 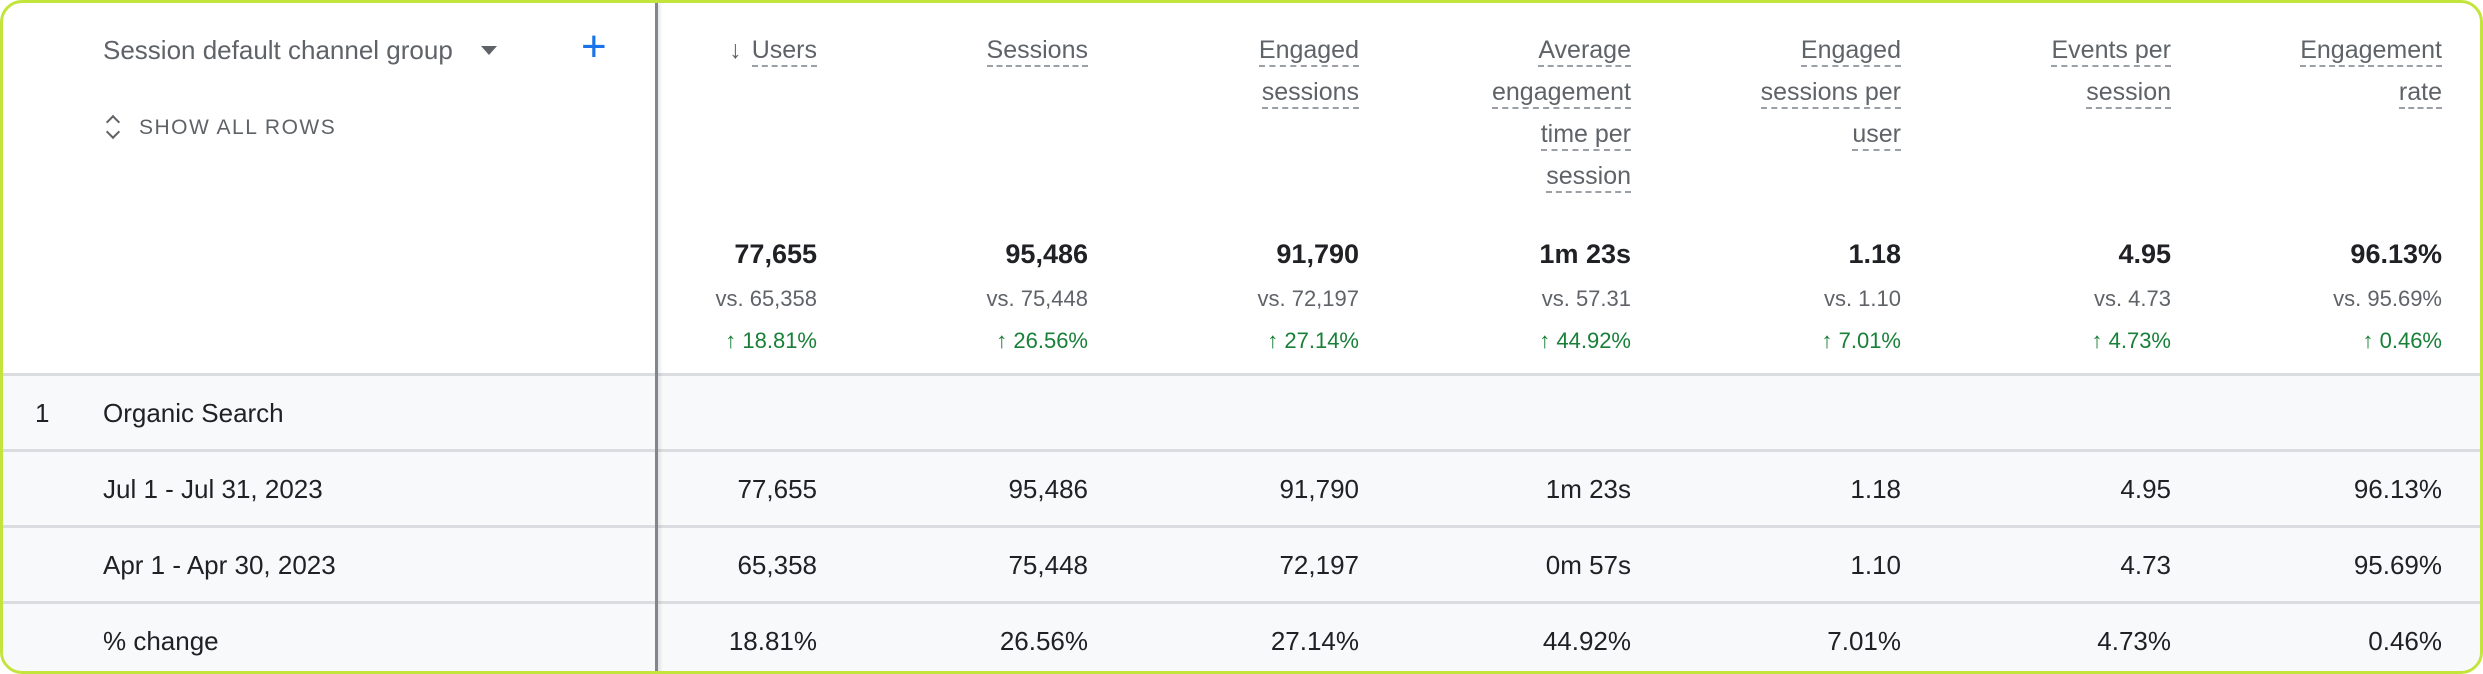 I want to click on total-value: 95,486, so click(x=1046, y=254).